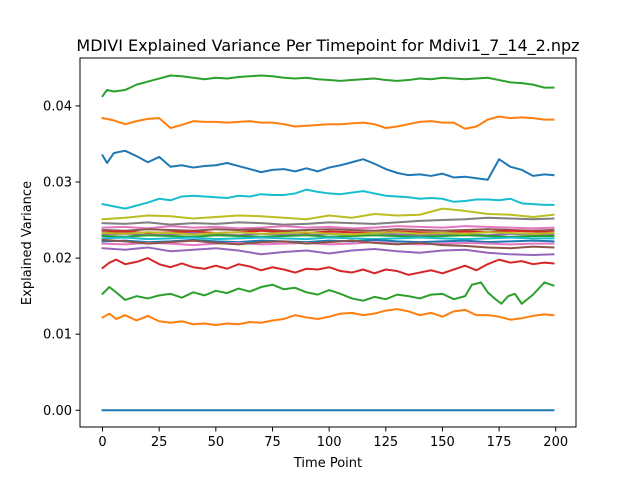  I want to click on x-axis-label: Time Point, so click(327, 463).